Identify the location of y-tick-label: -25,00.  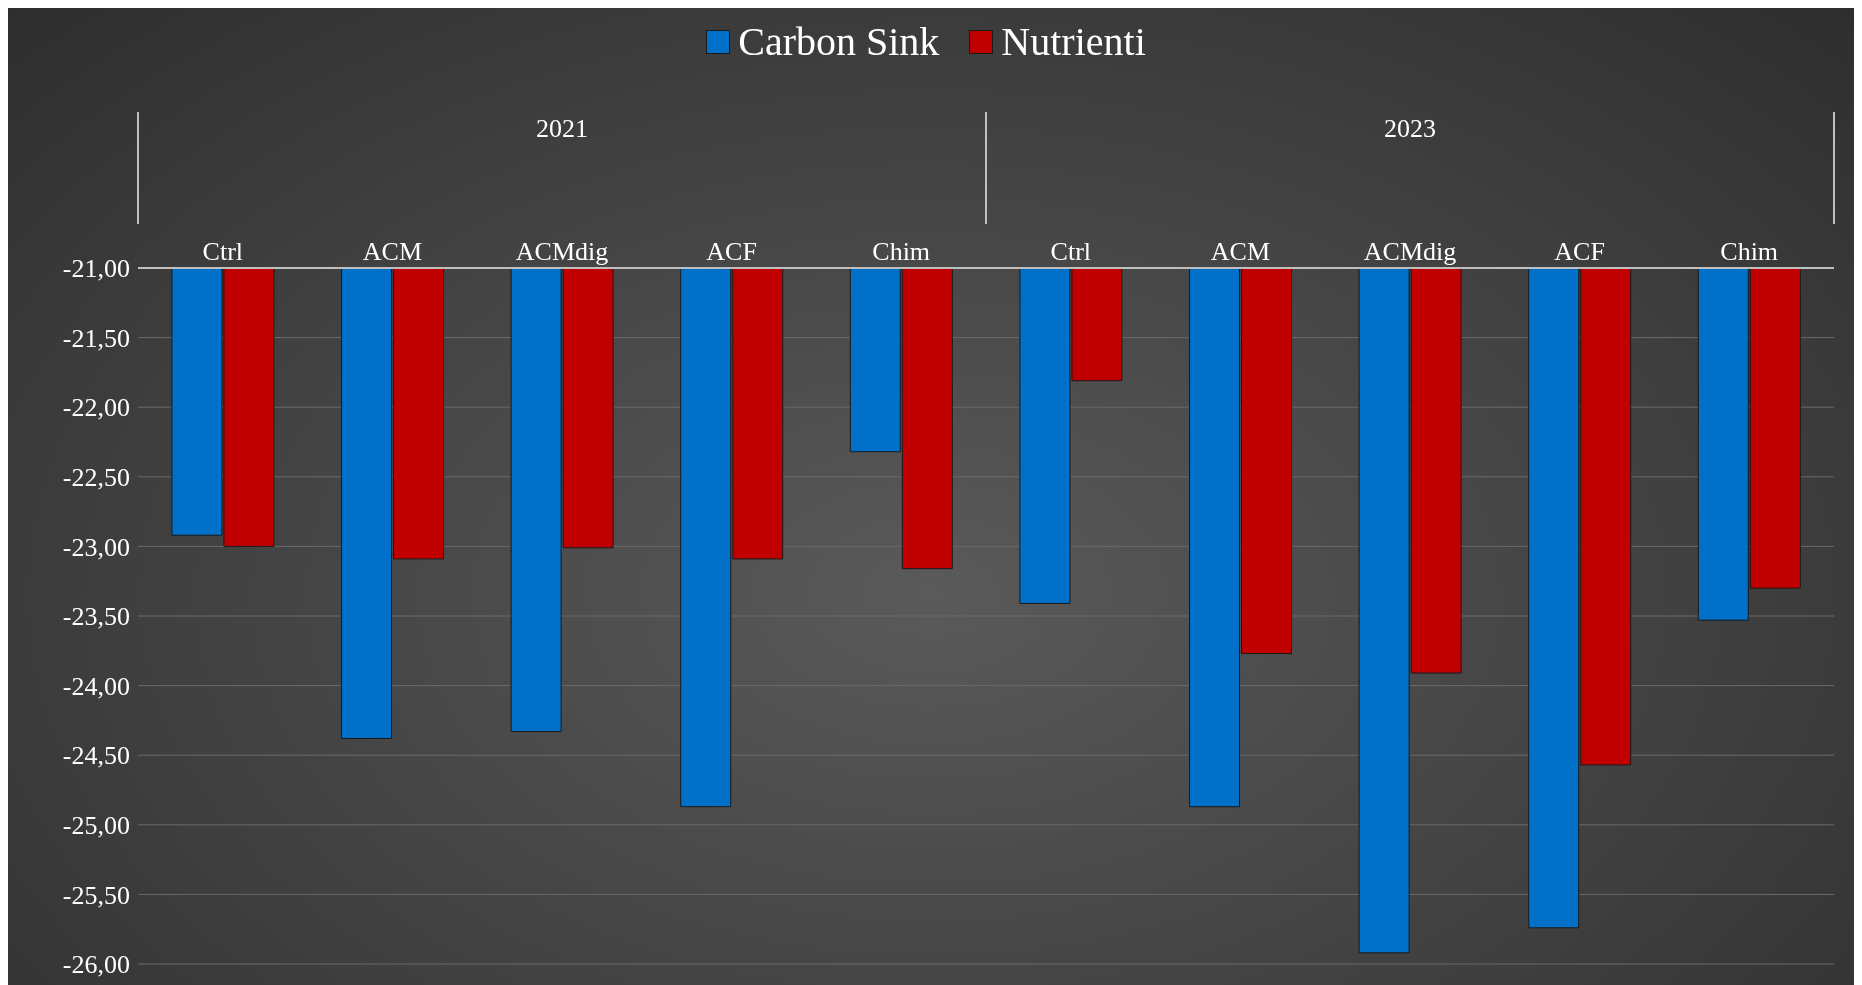
(96, 826).